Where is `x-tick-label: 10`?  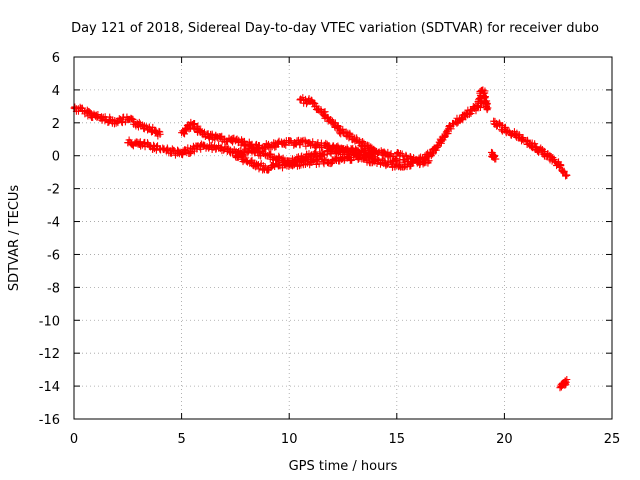
x-tick-label: 10 is located at coordinates (289, 439).